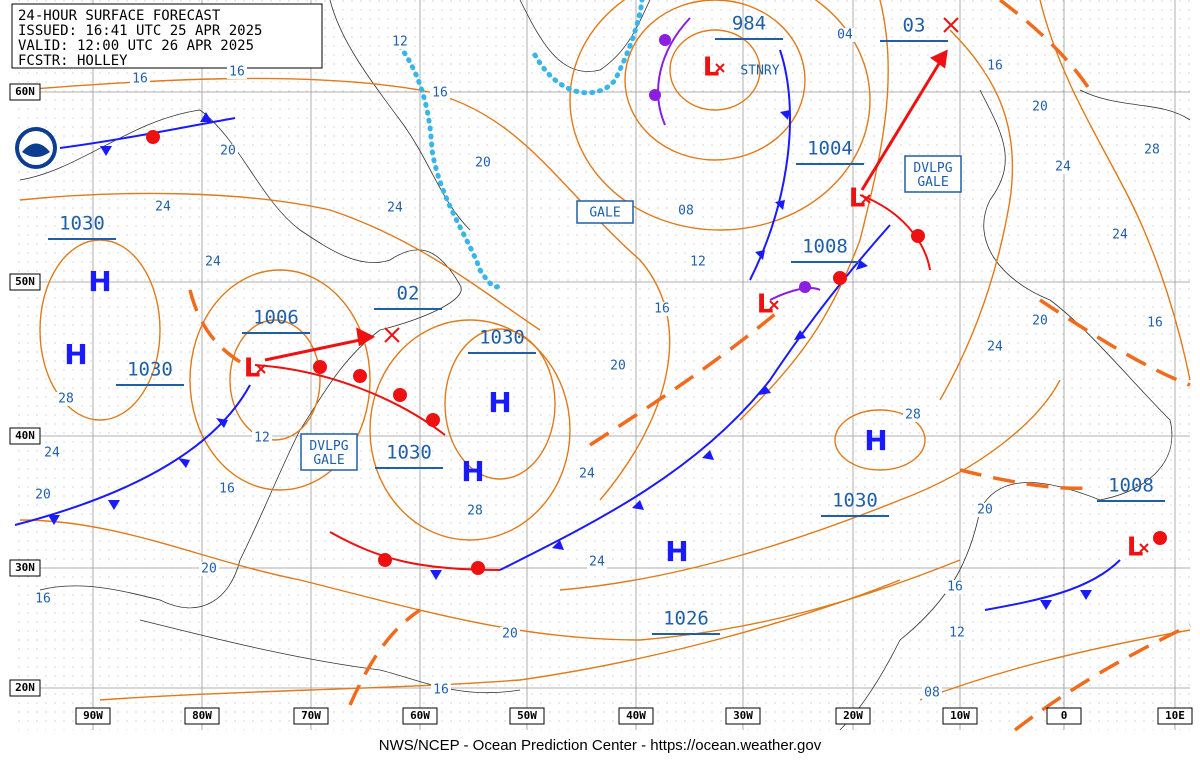 The image size is (1200, 764). I want to click on pressure-label: 1004, so click(830, 149).